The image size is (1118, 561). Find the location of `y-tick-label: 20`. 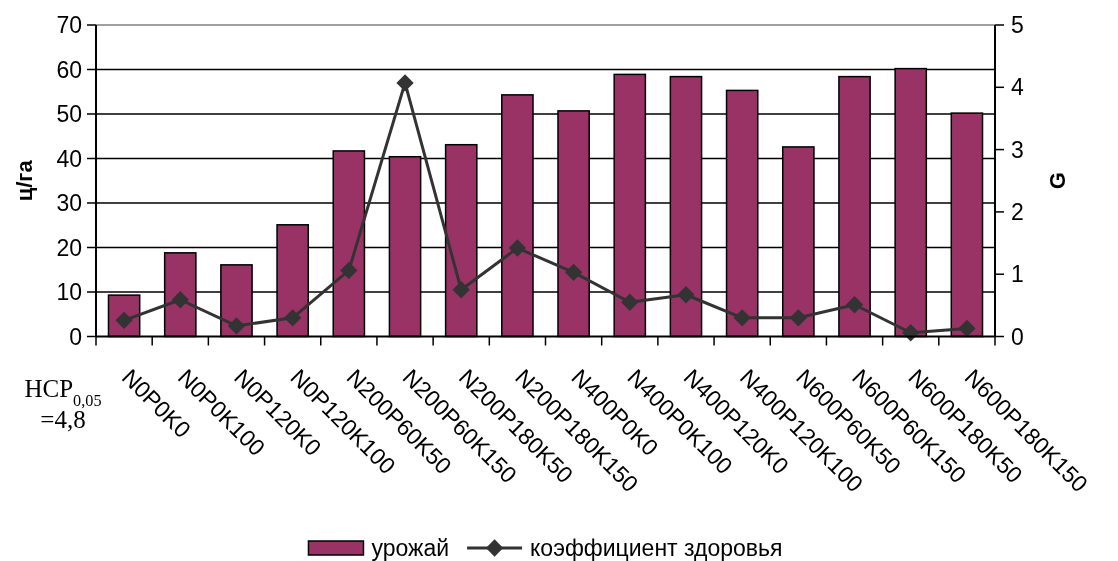

y-tick-label: 20 is located at coordinates (69, 247).